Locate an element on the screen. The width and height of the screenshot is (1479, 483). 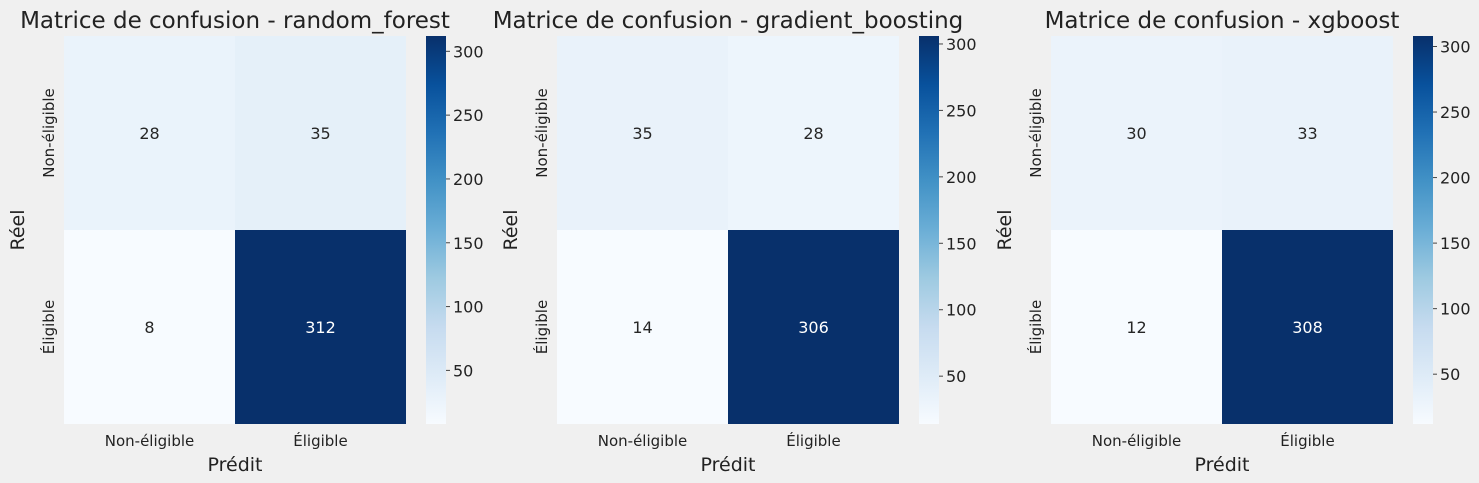
cell-value-label: 12 is located at coordinates (1136, 327).